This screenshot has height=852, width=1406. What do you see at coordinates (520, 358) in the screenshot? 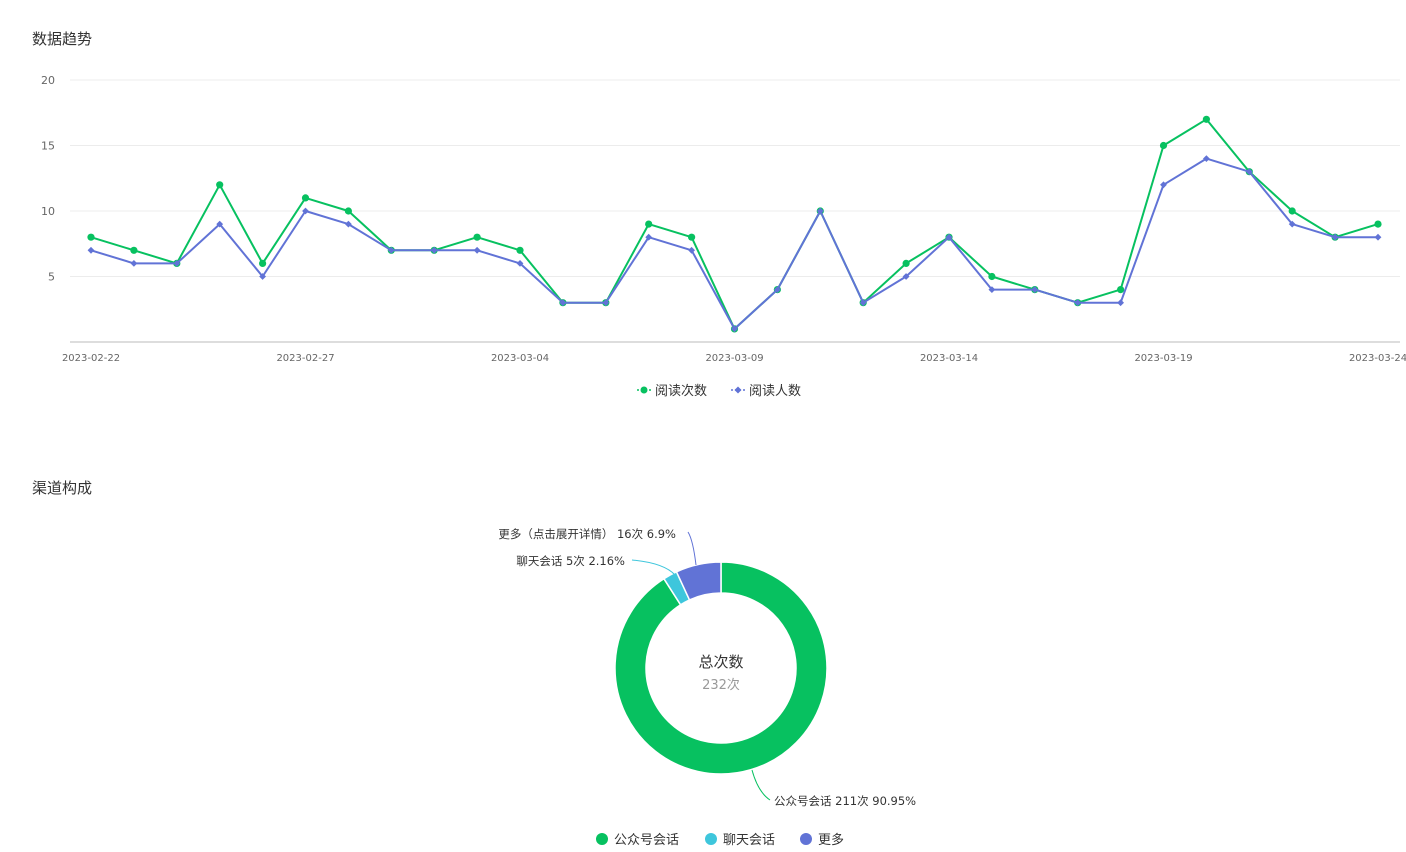
I see `x-tick-label: 2023-03-04` at bounding box center [520, 358].